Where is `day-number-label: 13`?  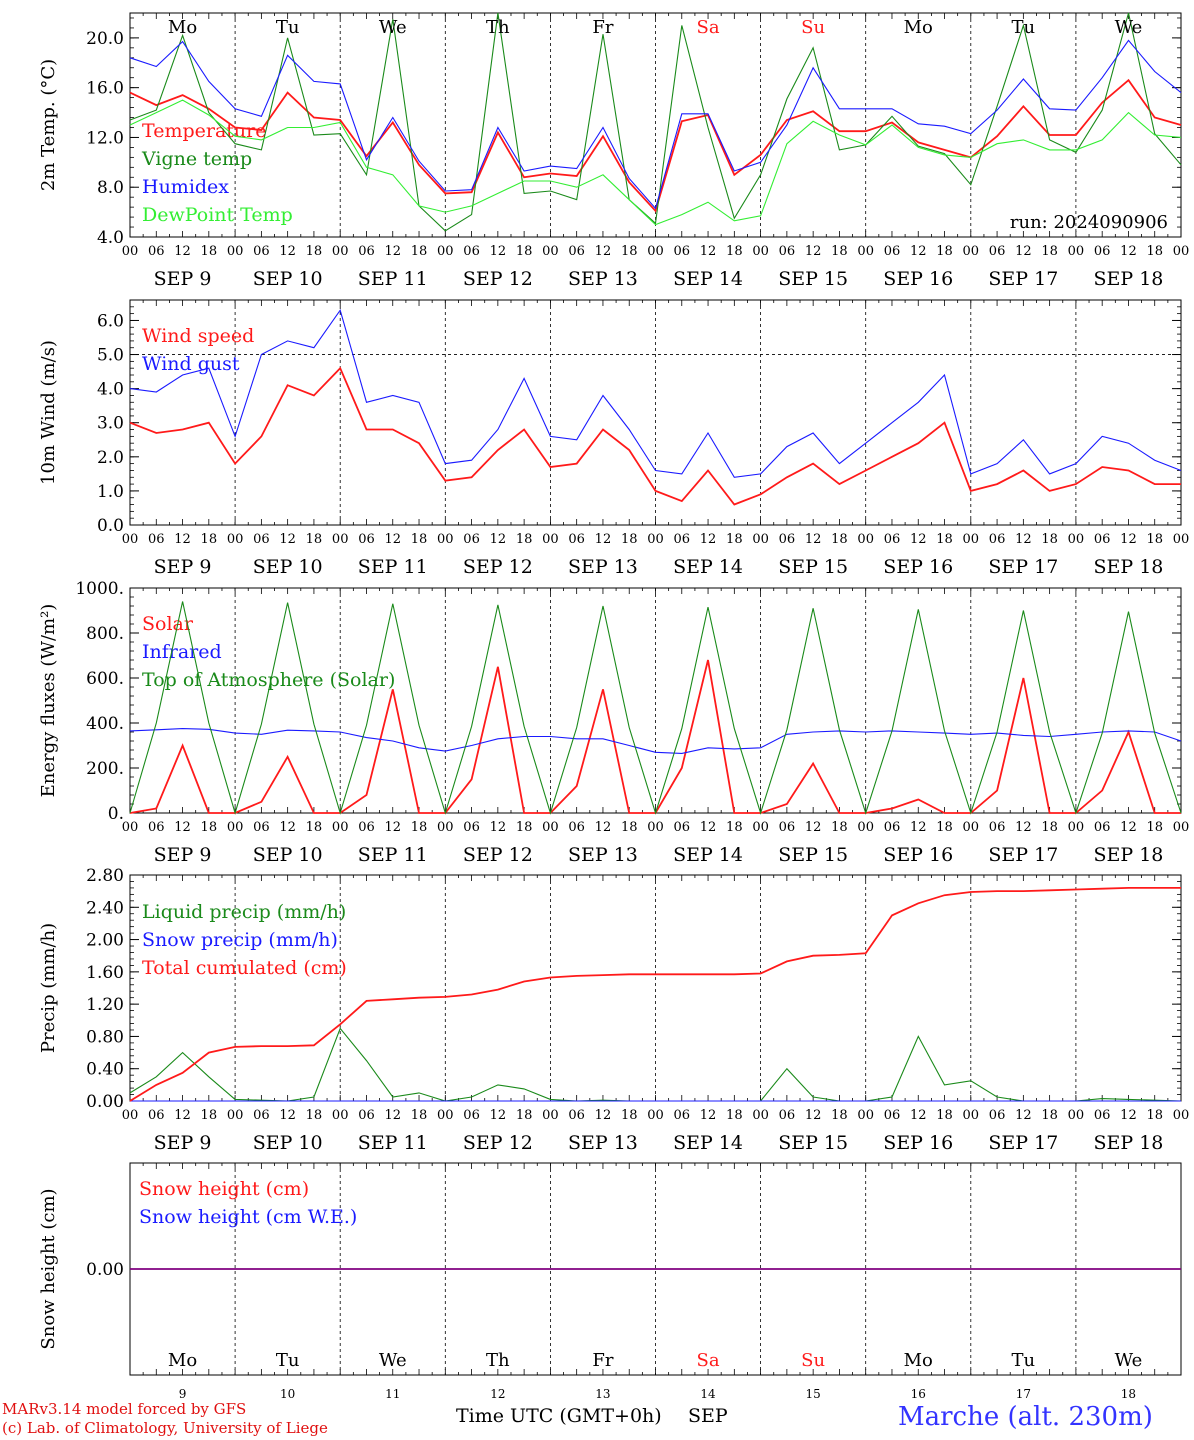
day-number-label: 13 is located at coordinates (602, 1394).